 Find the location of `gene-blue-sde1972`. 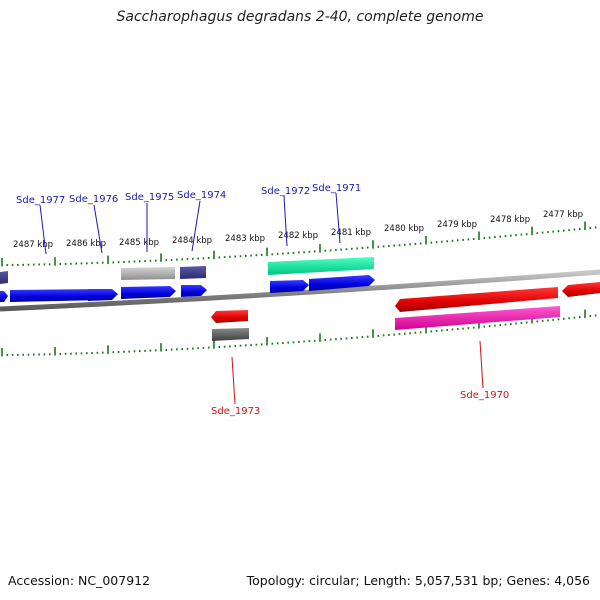

gene-blue-sde1972 is located at coordinates (289, 286).